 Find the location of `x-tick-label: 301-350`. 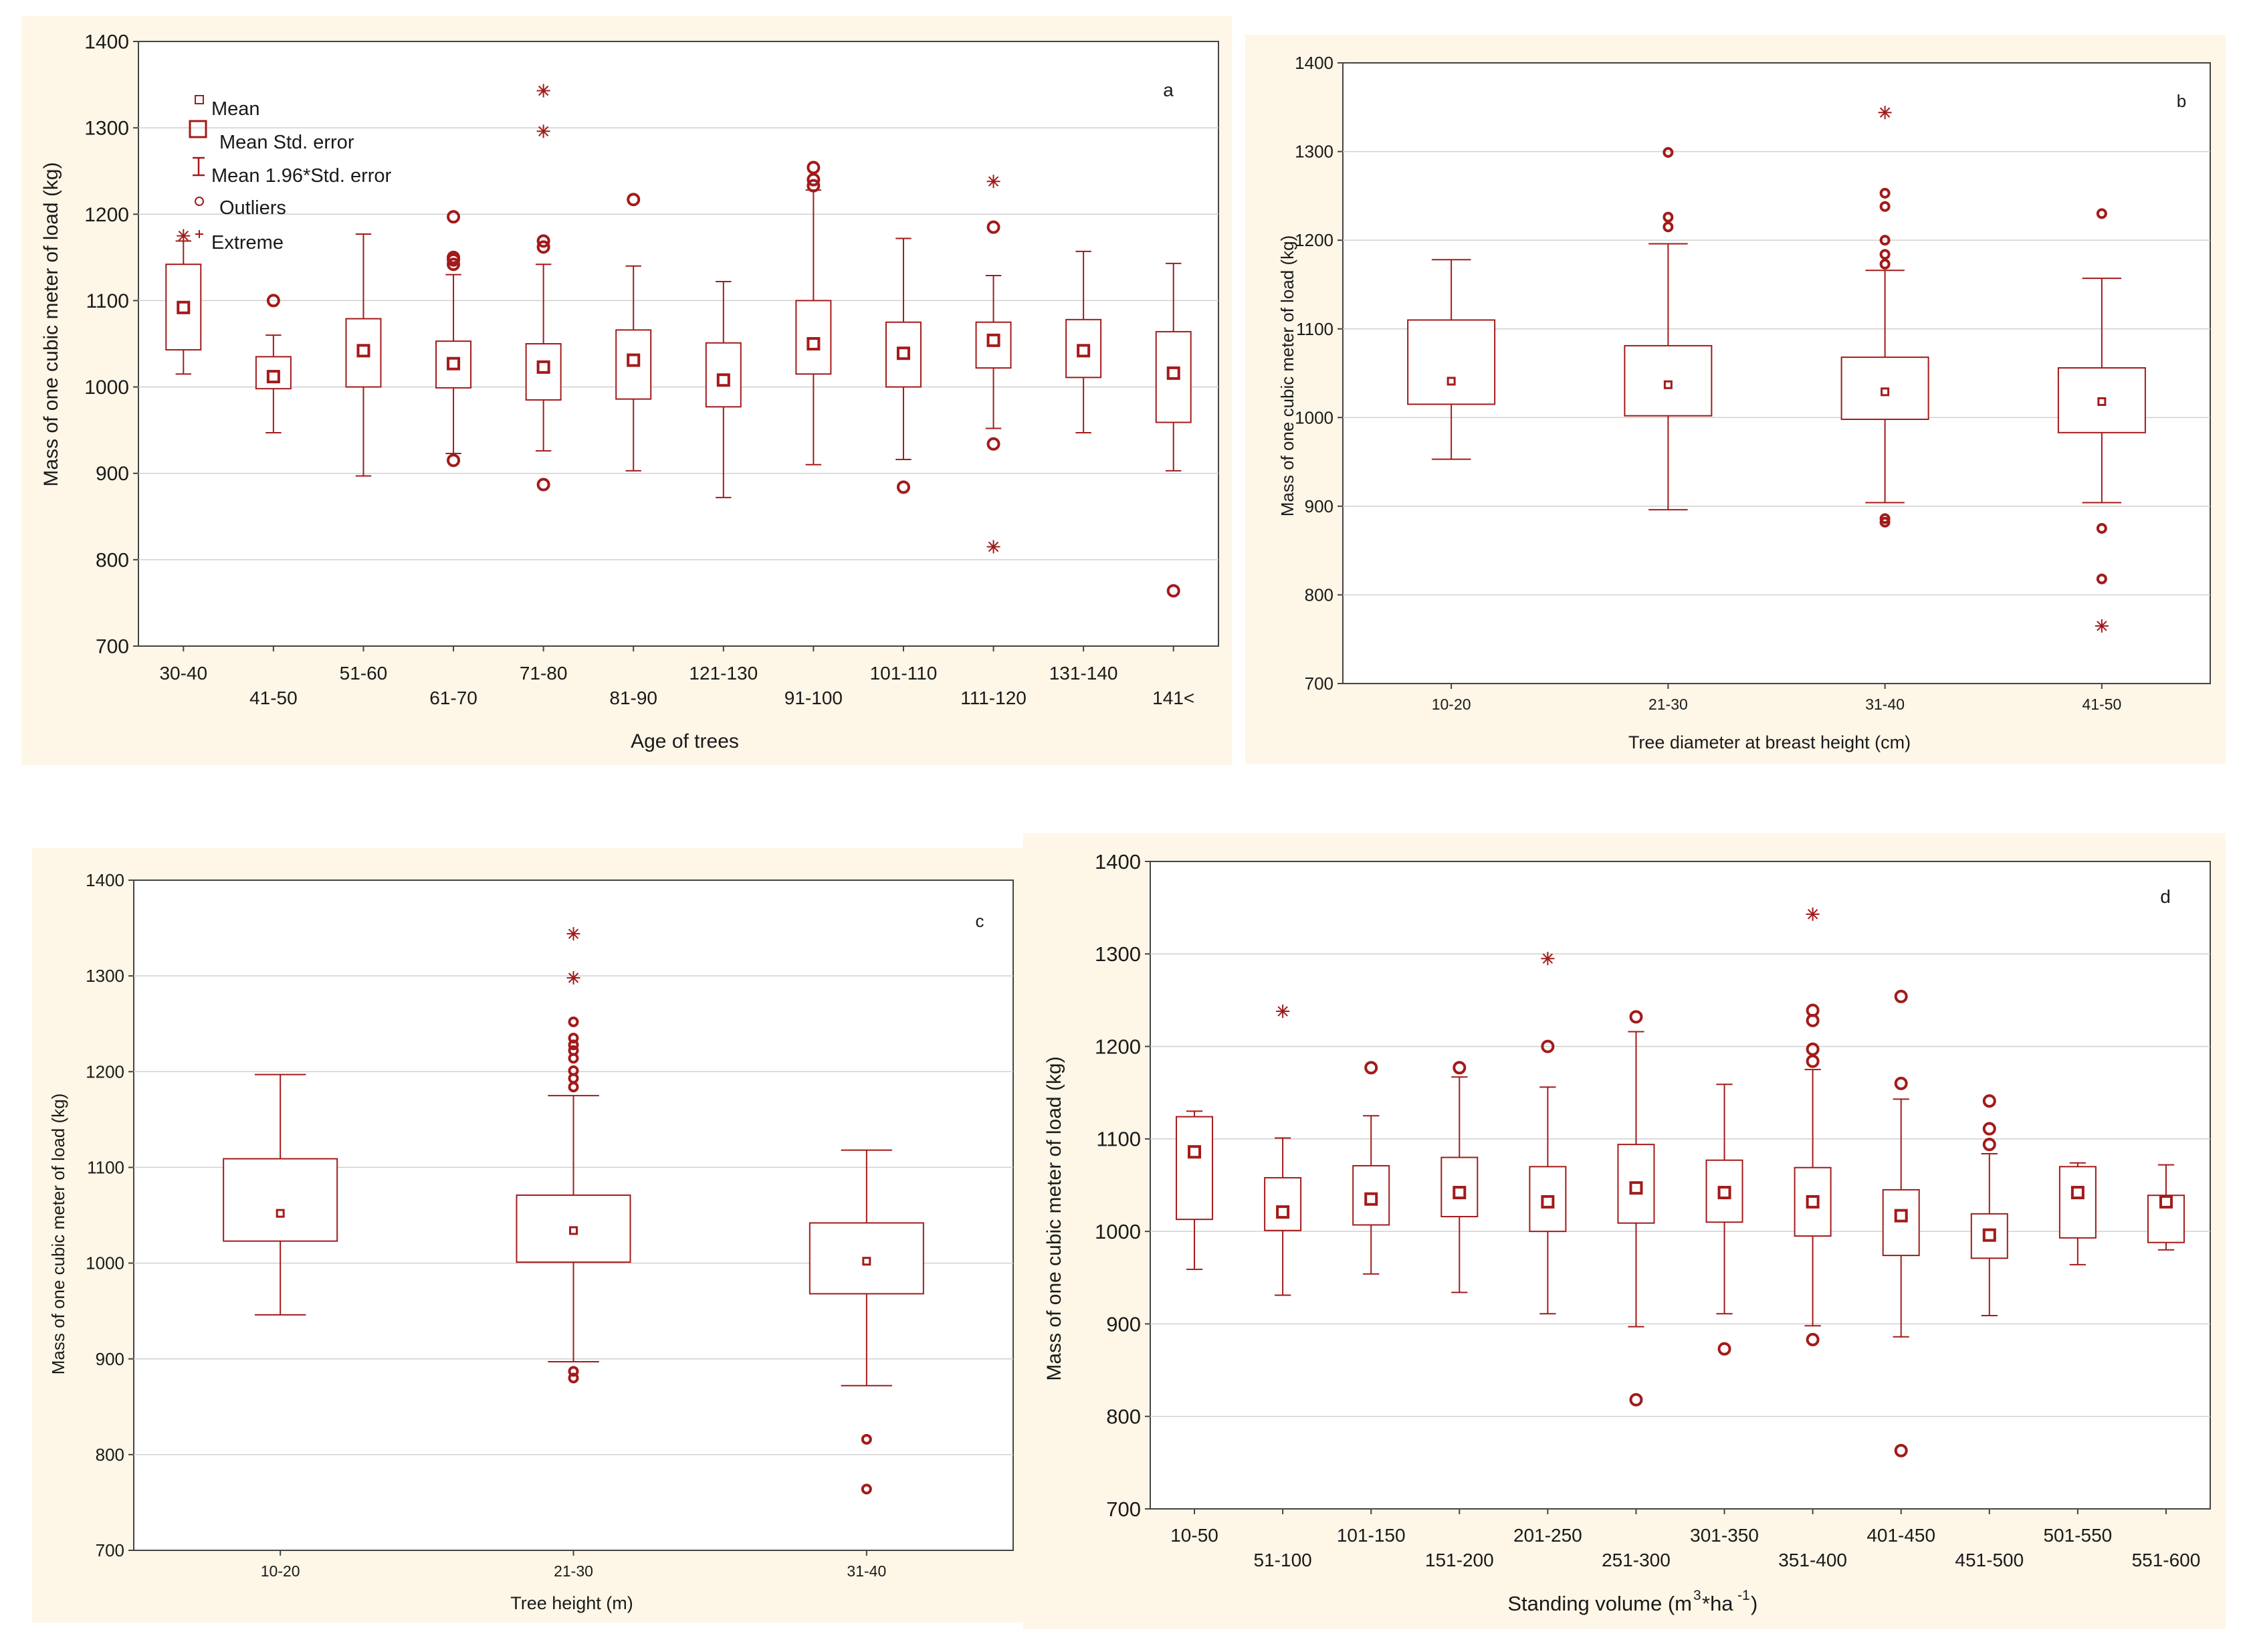

x-tick-label: 301-350 is located at coordinates (1724, 1535).